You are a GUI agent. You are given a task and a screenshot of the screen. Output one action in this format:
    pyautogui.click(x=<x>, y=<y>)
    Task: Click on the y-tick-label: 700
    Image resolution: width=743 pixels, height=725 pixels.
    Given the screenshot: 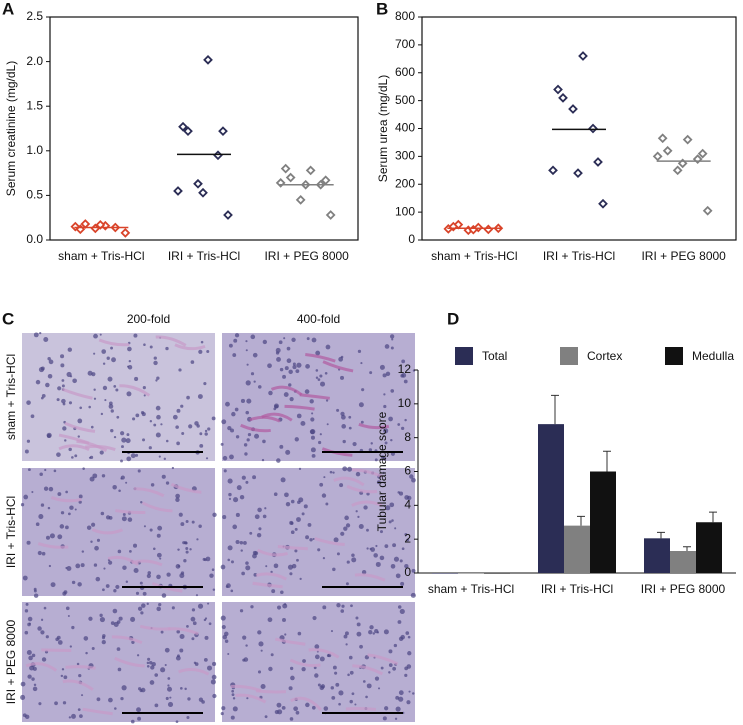 What is the action you would take?
    pyautogui.click(x=405, y=44)
    